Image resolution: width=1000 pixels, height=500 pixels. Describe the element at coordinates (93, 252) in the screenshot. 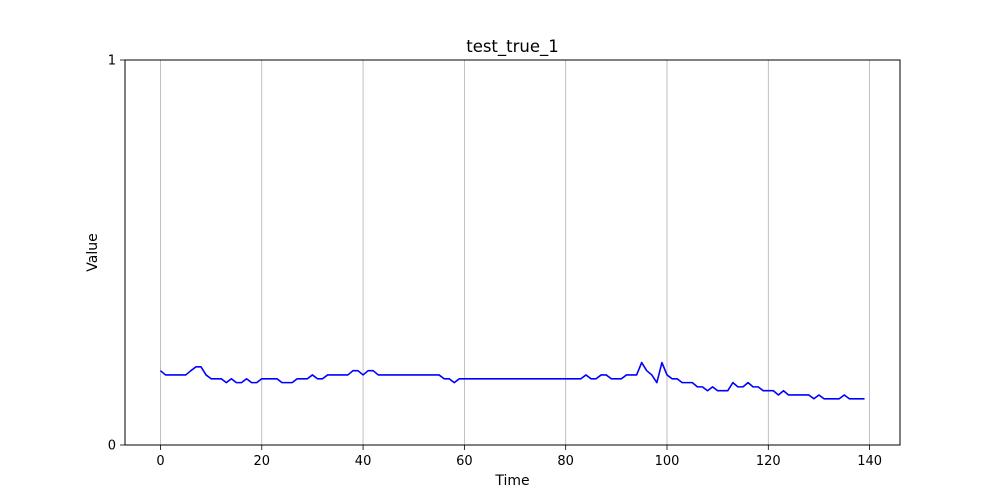

I see `y-axis-label: Value` at that location.